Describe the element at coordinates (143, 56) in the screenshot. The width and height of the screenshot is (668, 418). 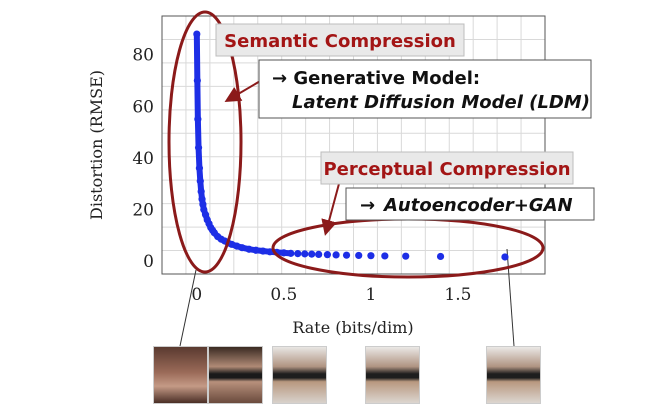
I see `y-tick-label: 80` at that location.